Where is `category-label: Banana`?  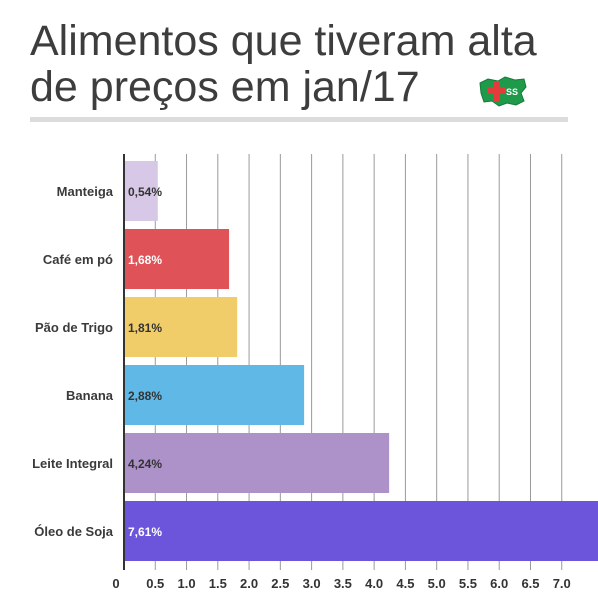 category-label: Banana is located at coordinates (90, 395).